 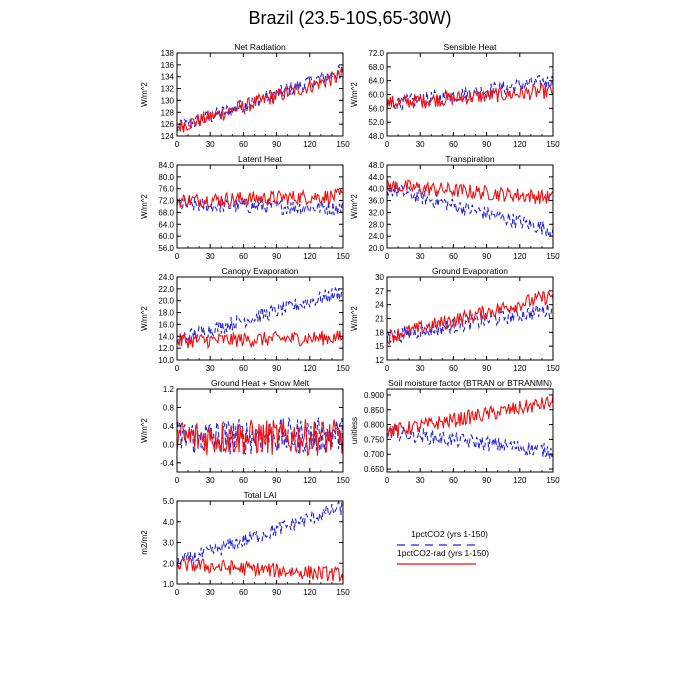 I want to click on y-tick-label: 18, so click(x=379, y=332).